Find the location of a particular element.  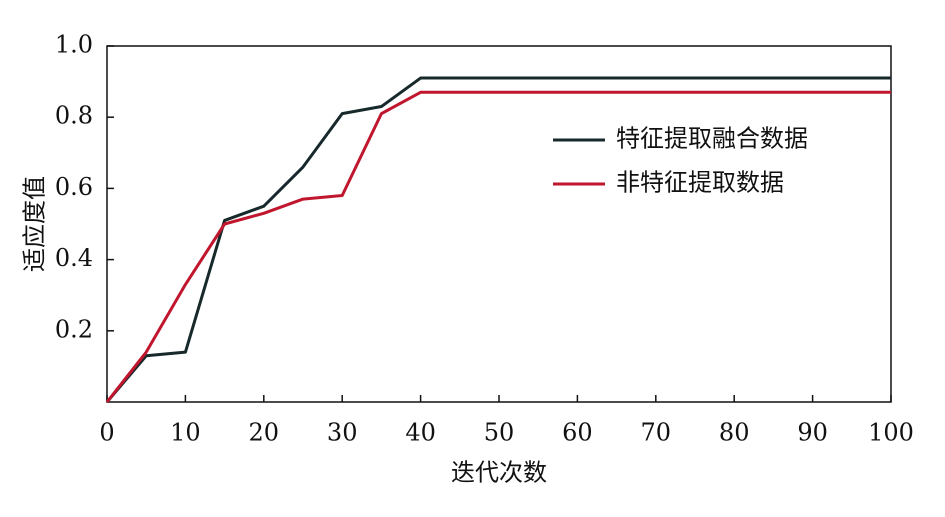

x-tick-label: 30 is located at coordinates (342, 433).